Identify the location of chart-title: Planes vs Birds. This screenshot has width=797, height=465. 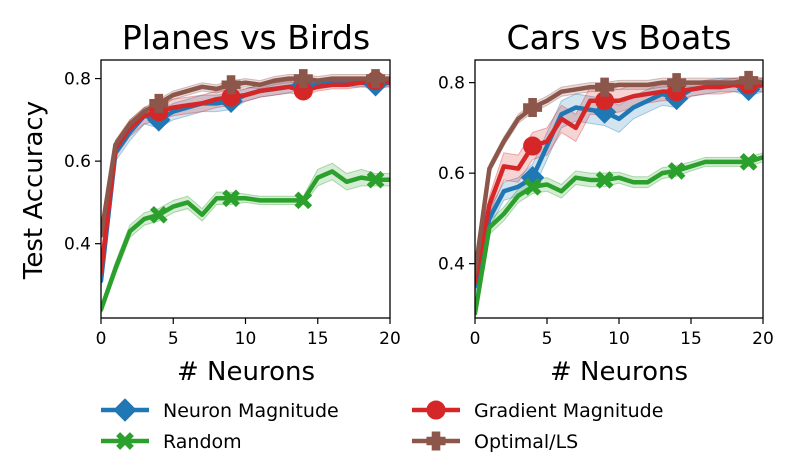
(246, 37).